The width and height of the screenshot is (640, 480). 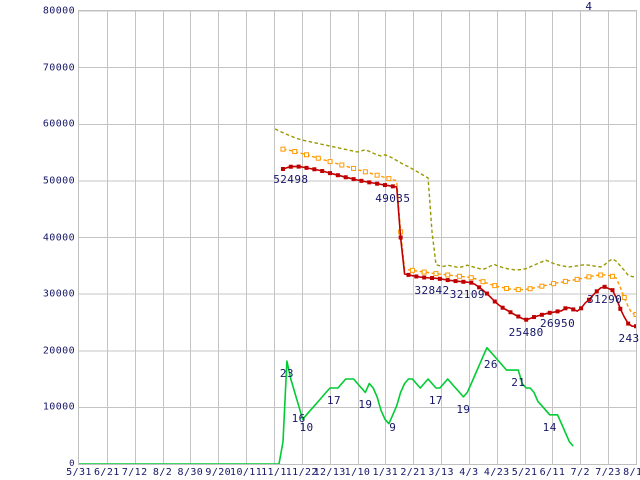 I want to click on x-tick-label: 11/1, so click(x=274, y=472).